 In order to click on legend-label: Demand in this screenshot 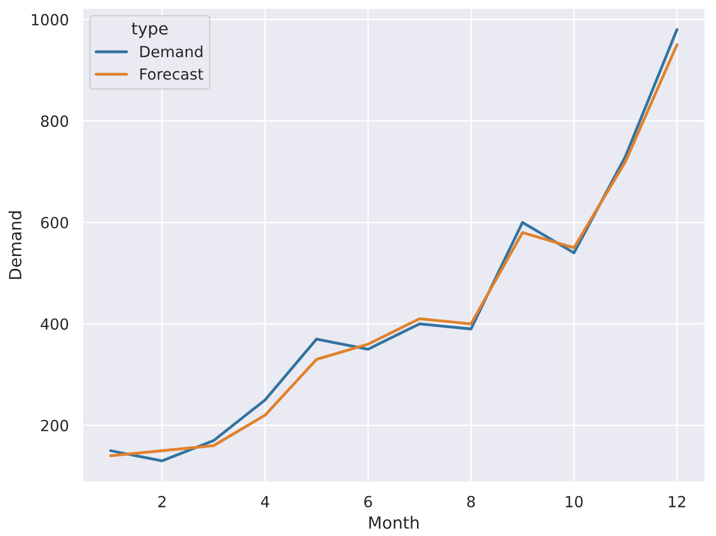, I will do `click(171, 52)`.